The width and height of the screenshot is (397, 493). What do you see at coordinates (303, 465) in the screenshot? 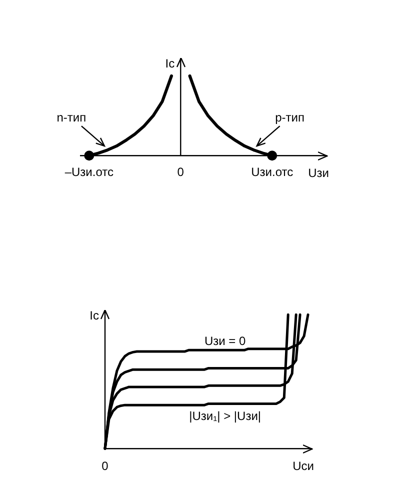
I see `x-axis-title: Uси` at bounding box center [303, 465].